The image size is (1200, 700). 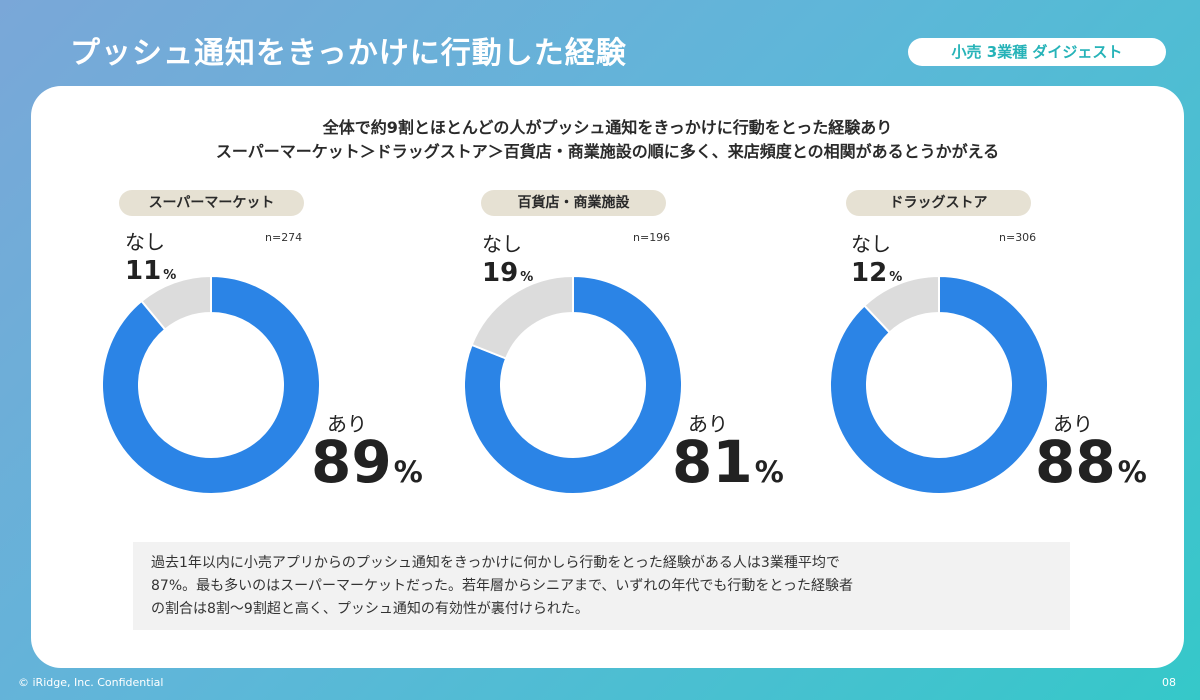 What do you see at coordinates (607, 127) in the screenshot?
I see `headline-line-1: 全体で約9割とほとんどの人がプッシュ通知をきっかけに行動をとった経験あり` at bounding box center [607, 127].